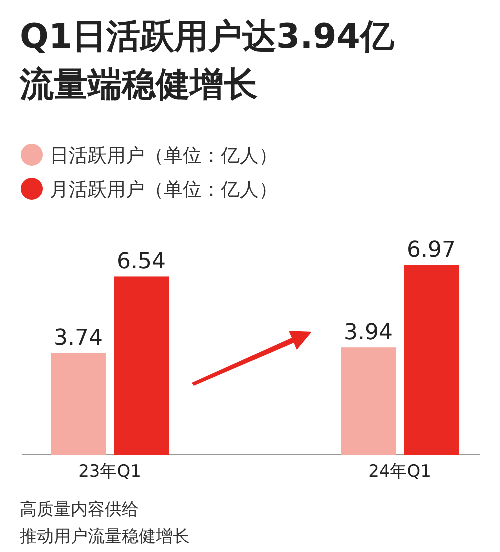  I want to click on chart-title: Q1日活跃用户达3.94亿, so click(208, 37).